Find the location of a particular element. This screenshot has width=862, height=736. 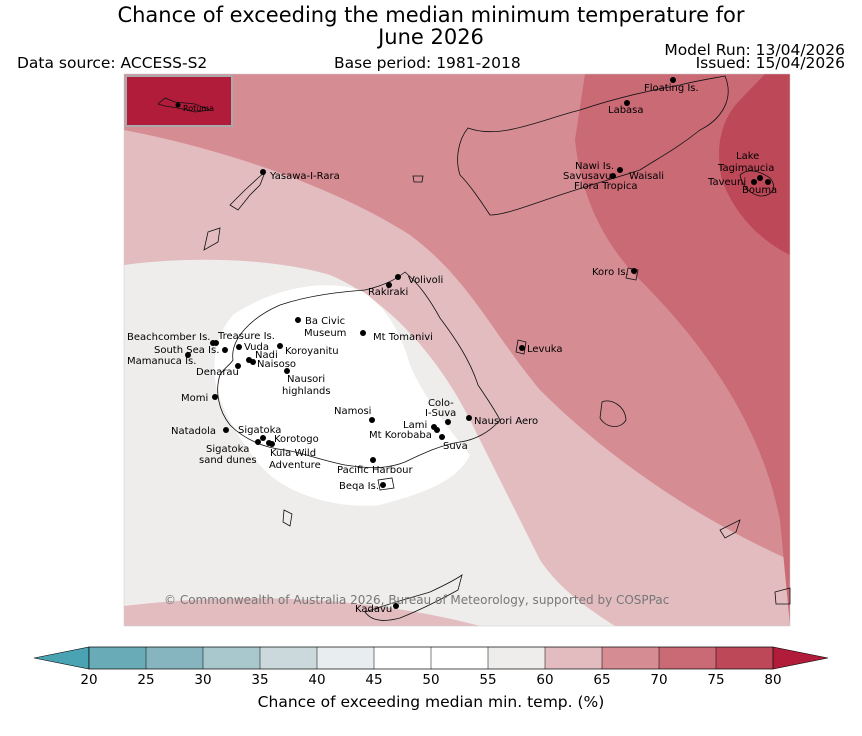

place-natadola: Natadola is located at coordinates (193, 431).